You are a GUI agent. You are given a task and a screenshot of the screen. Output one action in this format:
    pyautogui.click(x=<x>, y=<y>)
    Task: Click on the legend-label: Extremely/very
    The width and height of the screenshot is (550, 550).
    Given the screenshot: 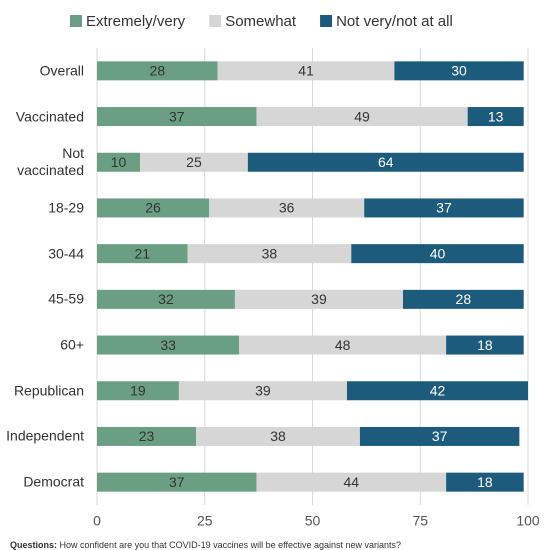 What is the action you would take?
    pyautogui.click(x=136, y=21)
    